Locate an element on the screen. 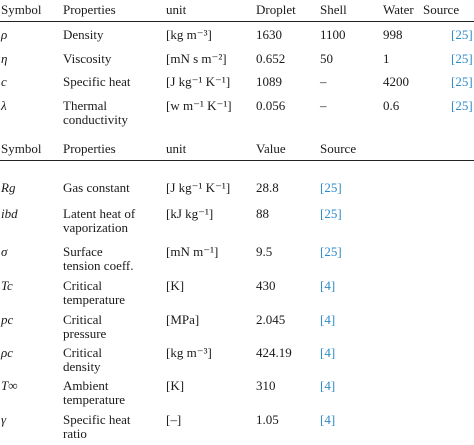  symbol-cell: ρc is located at coordinates (7, 352).